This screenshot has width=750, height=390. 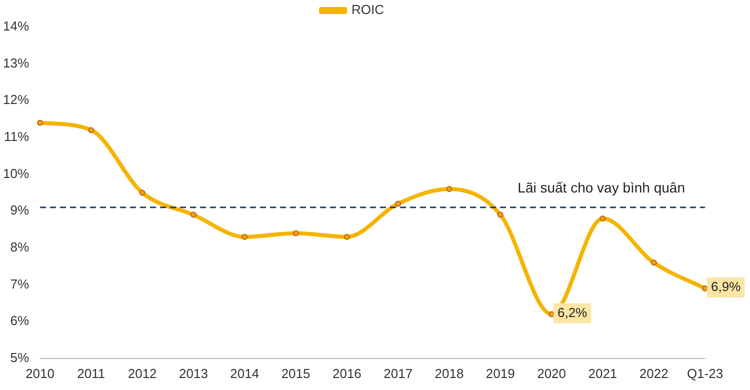 I want to click on y-tick-label: 5%, so click(x=20, y=357).